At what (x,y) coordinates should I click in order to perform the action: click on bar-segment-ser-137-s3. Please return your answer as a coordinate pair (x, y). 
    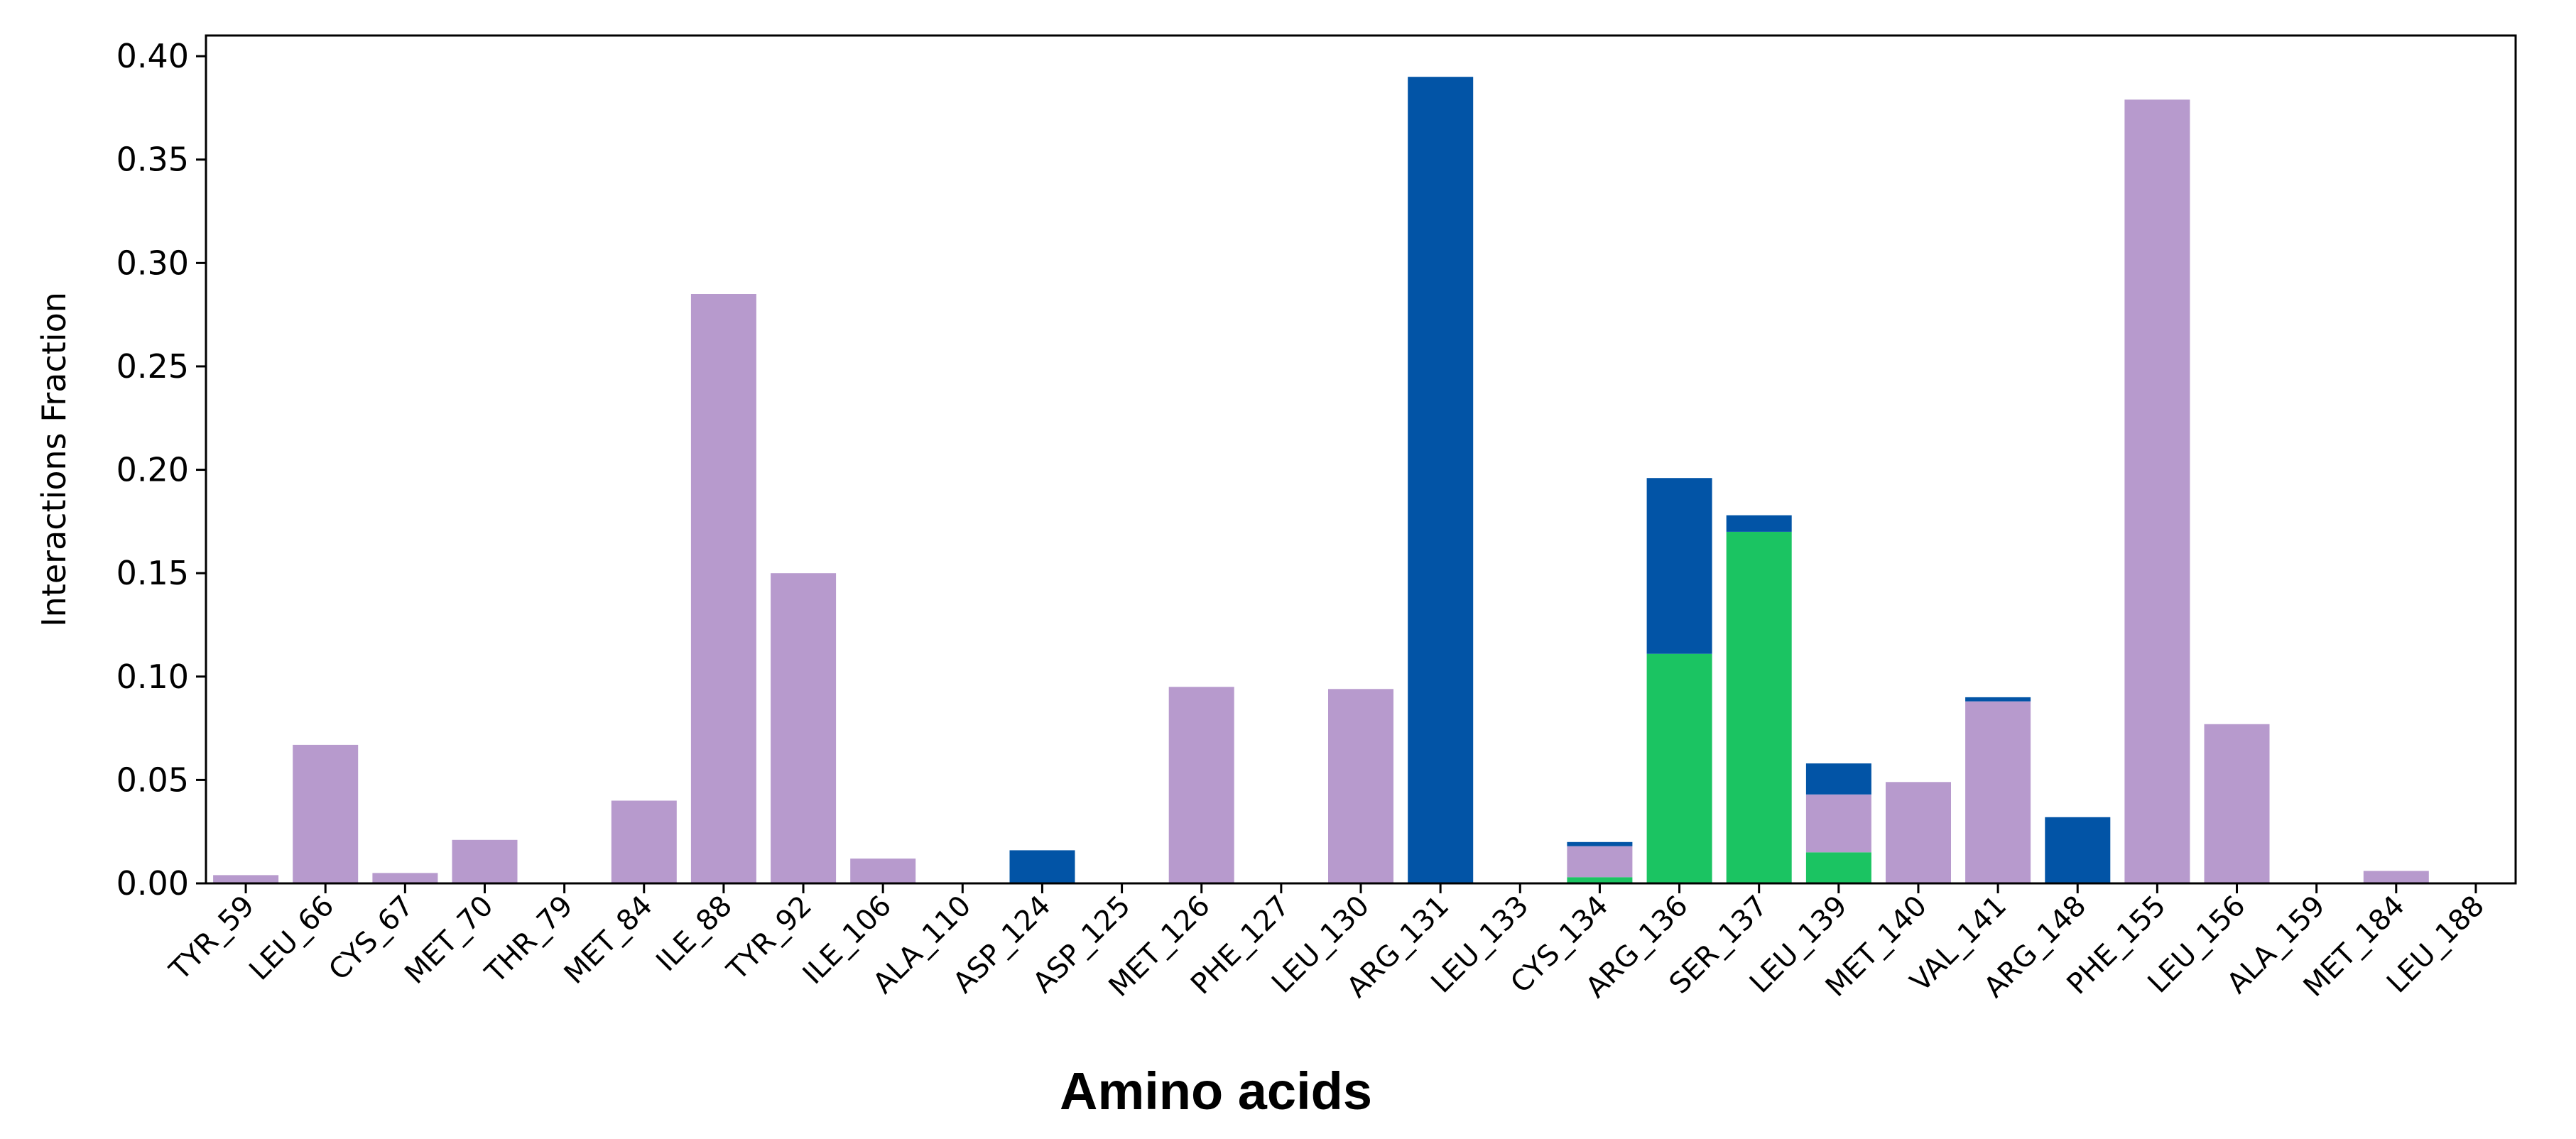
    Looking at the image, I should click on (1759, 523).